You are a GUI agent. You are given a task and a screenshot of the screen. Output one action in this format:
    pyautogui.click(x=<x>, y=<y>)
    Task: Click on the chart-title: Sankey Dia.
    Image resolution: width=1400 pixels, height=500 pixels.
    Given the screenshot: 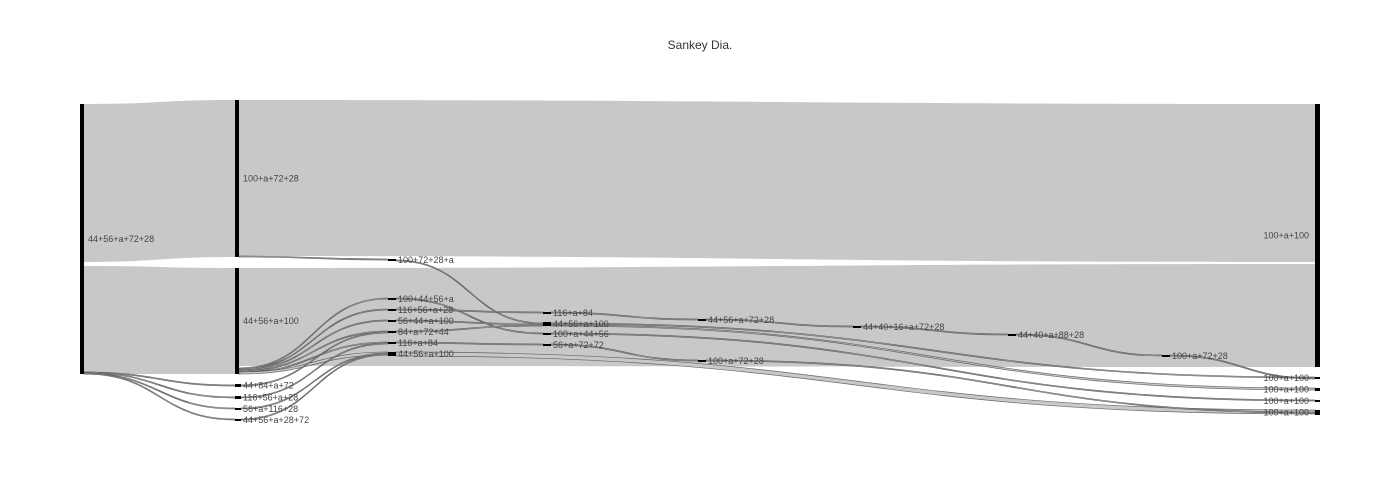 What is the action you would take?
    pyautogui.click(x=700, y=45)
    